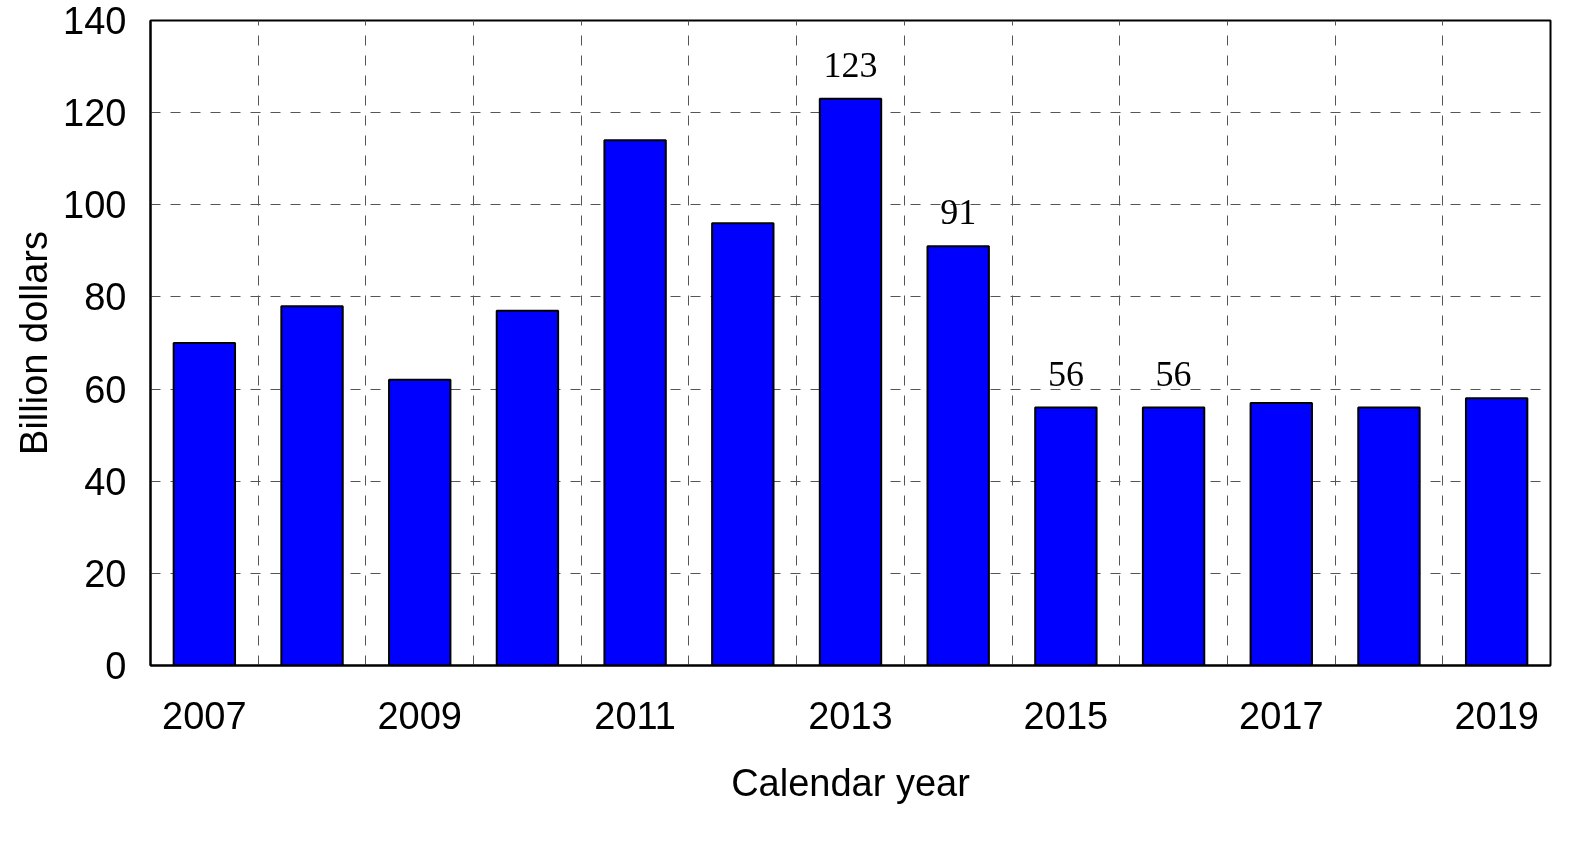  Describe the element at coordinates (1066, 715) in the screenshot. I see `x-tick-label: 2015` at that location.